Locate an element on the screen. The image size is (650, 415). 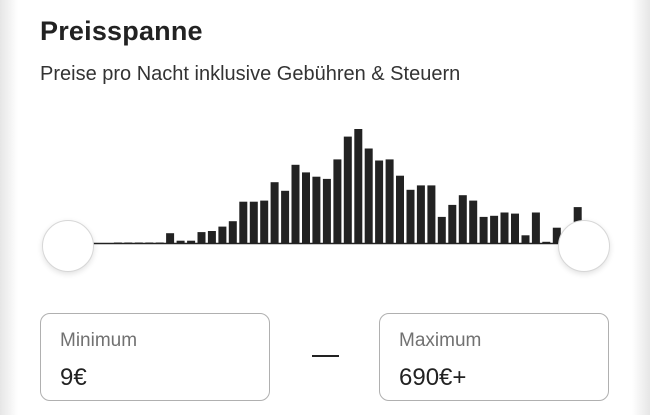
max-price-slider-handle is located at coordinates (584, 246).